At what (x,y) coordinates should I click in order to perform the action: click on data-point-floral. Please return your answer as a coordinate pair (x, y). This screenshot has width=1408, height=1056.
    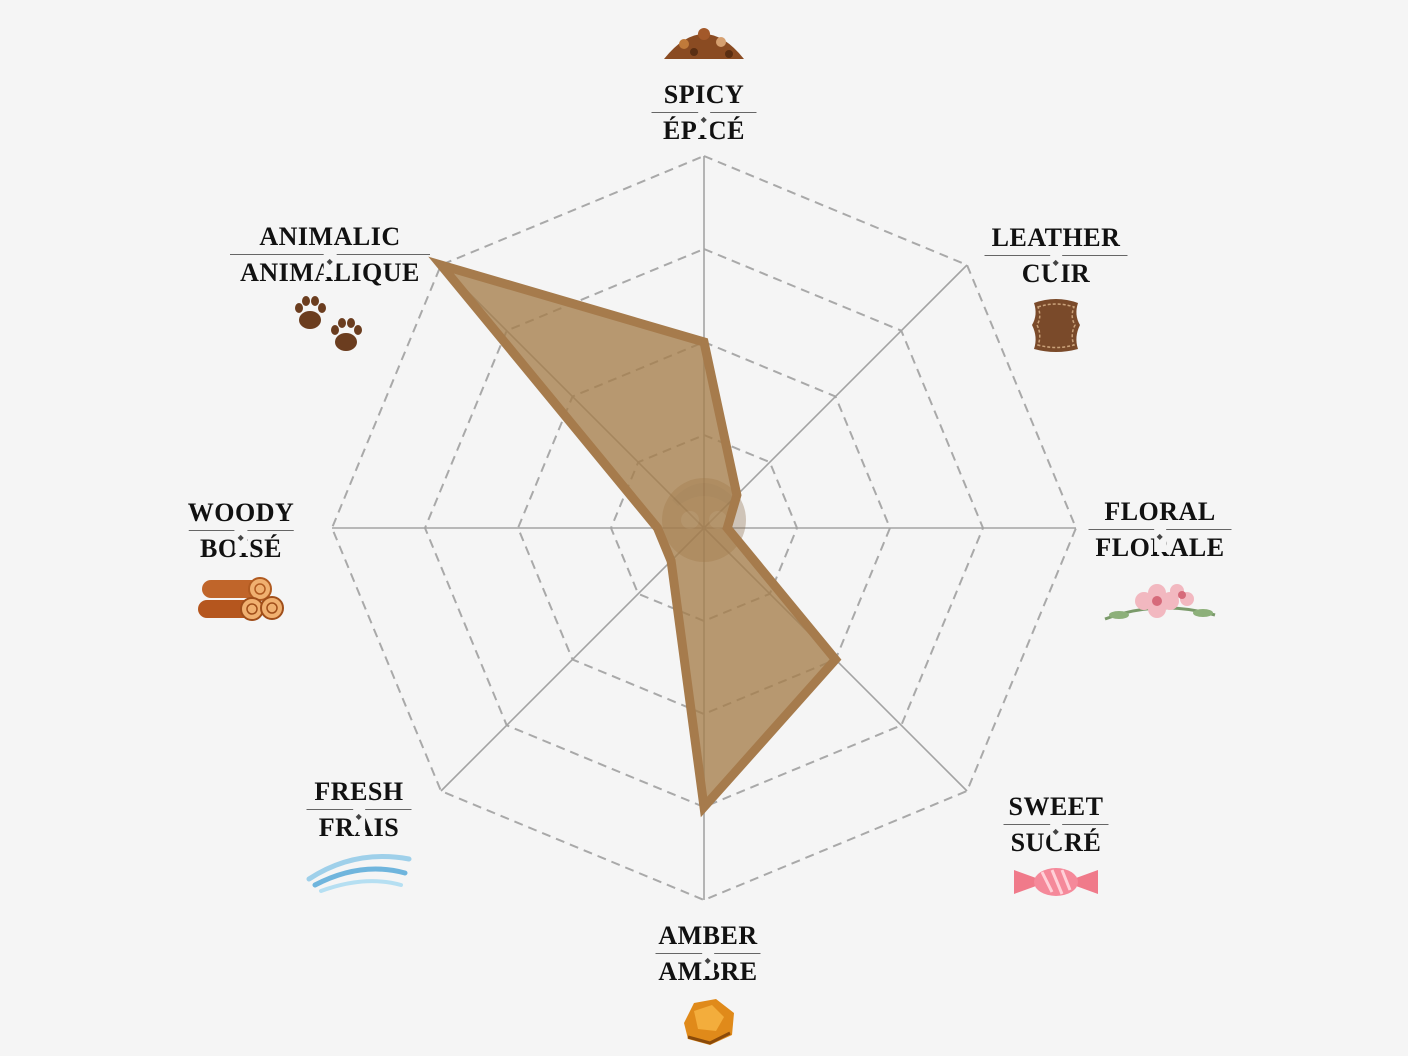
    Looking at the image, I should click on (727, 528).